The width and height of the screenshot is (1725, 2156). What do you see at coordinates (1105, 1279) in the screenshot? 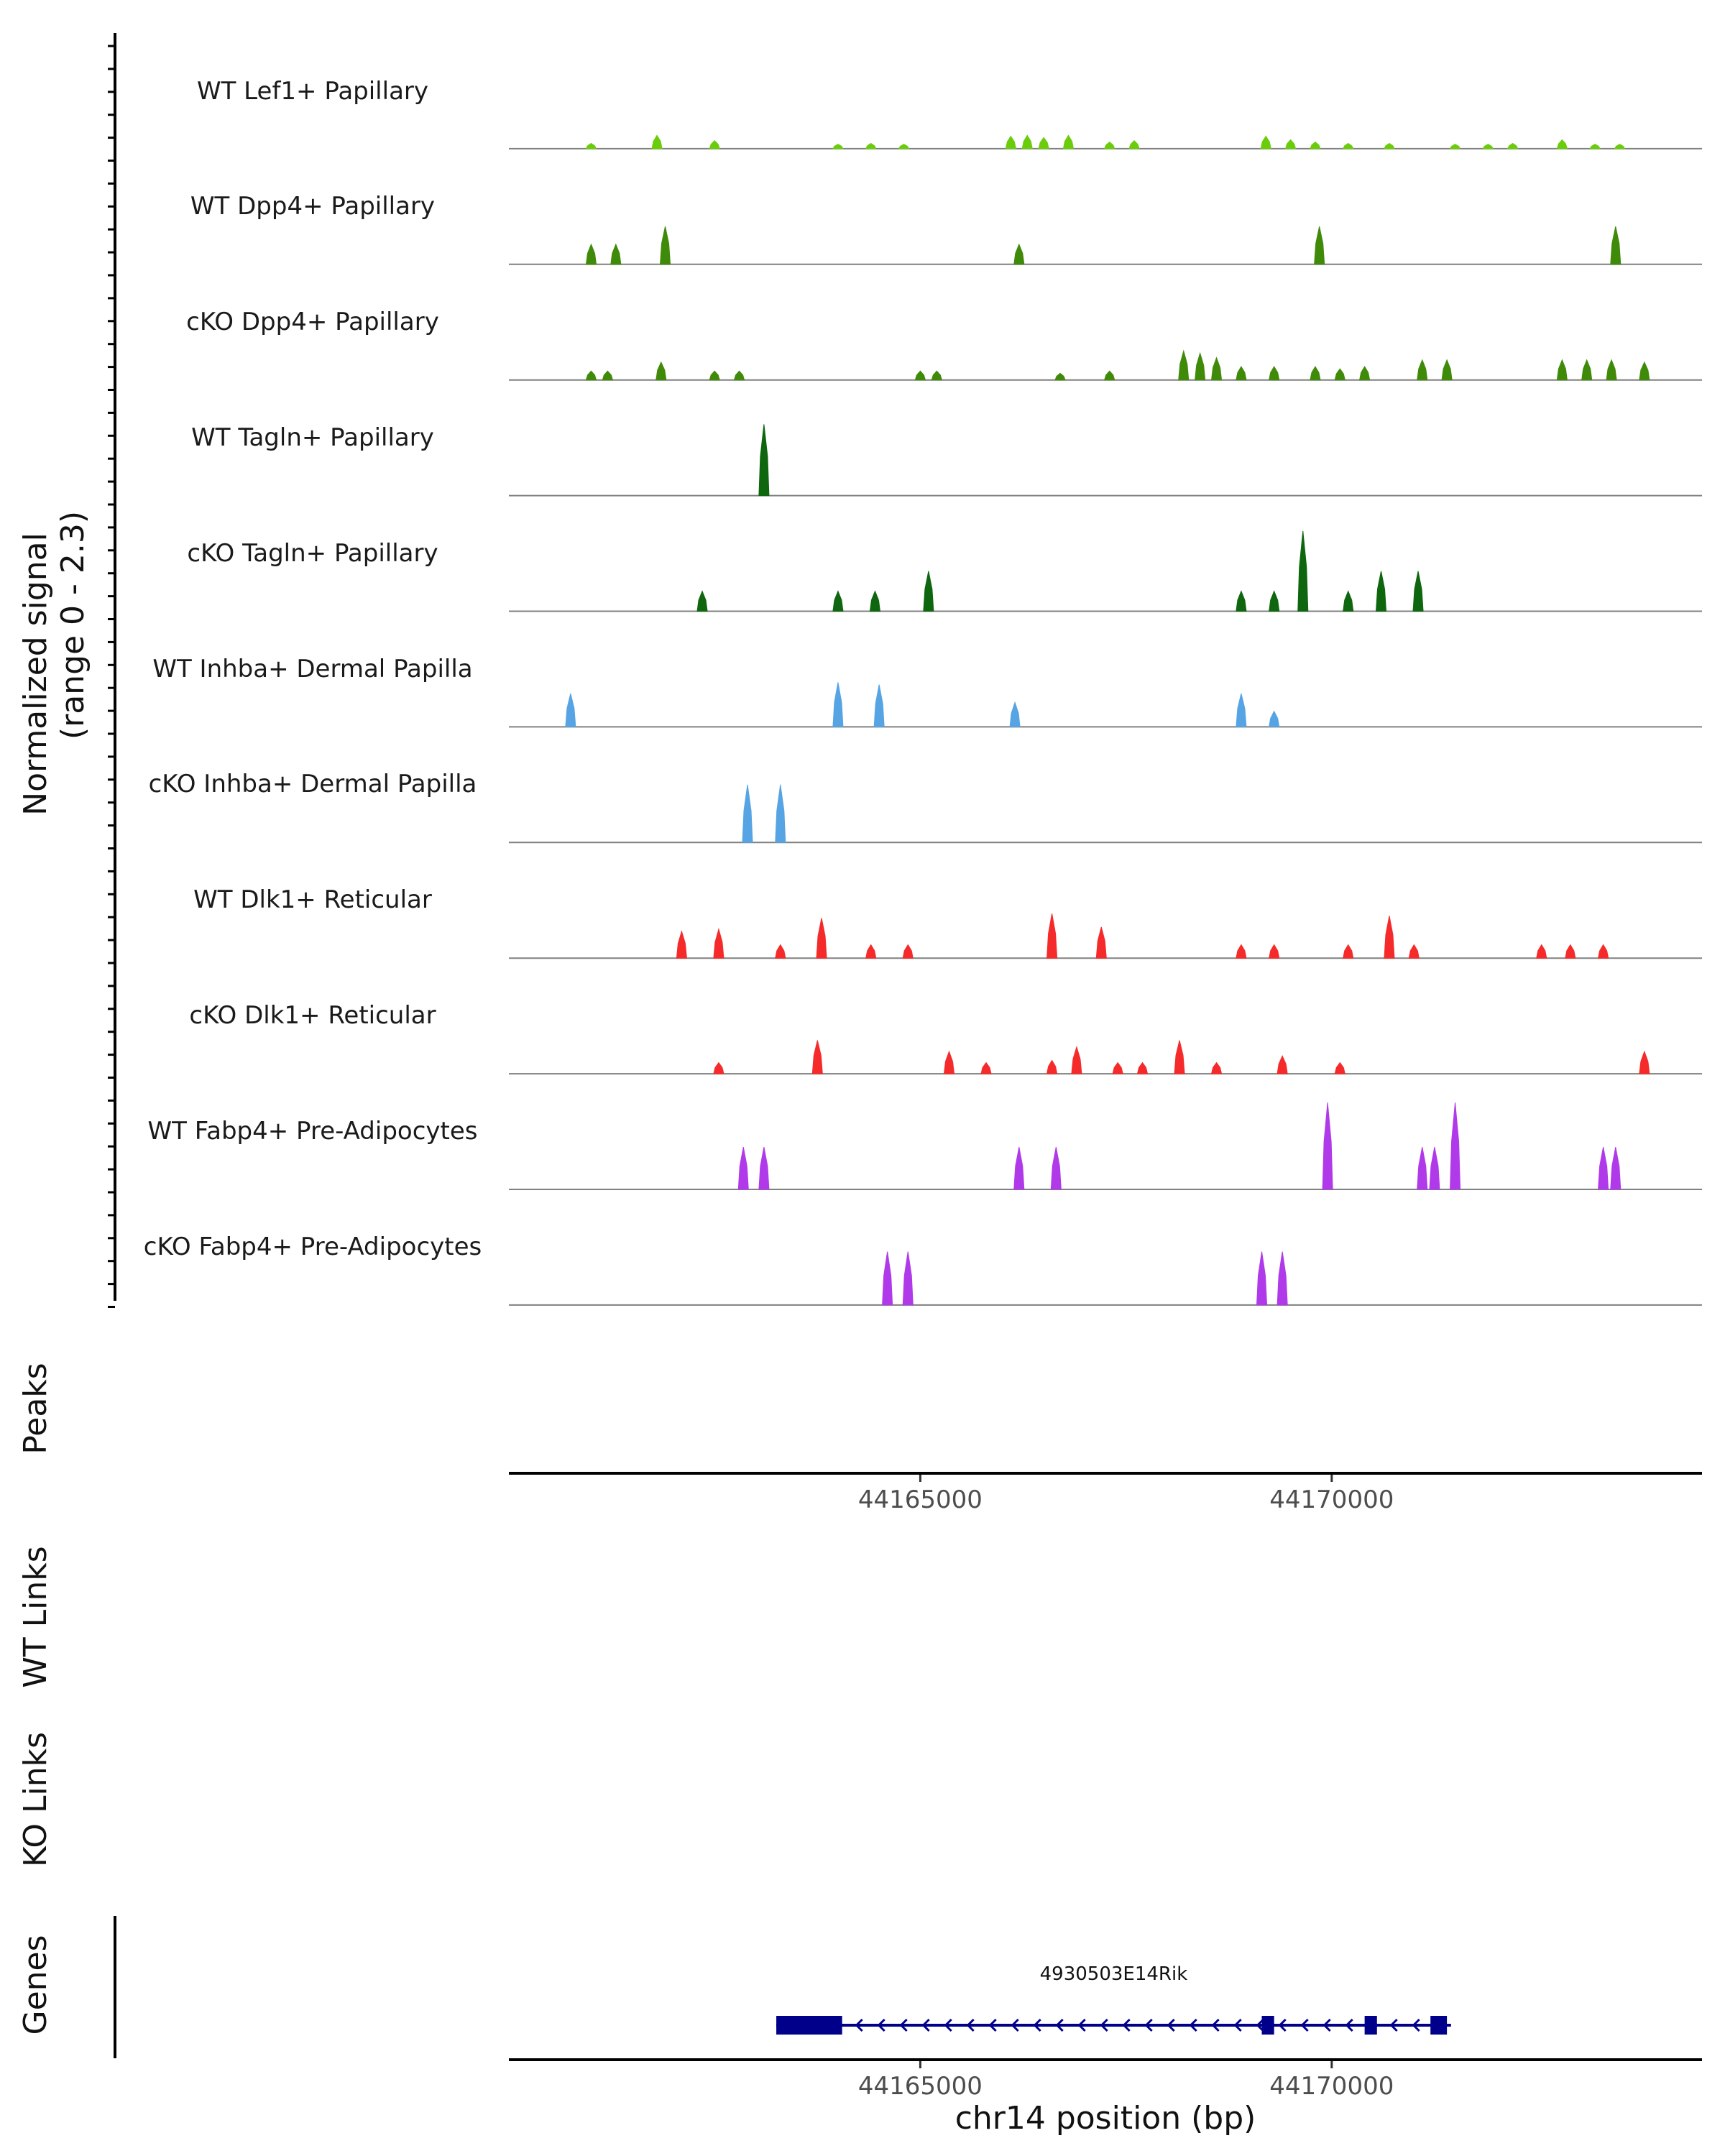
I see `track-cko-fabp4-pre-adipocytes` at bounding box center [1105, 1279].